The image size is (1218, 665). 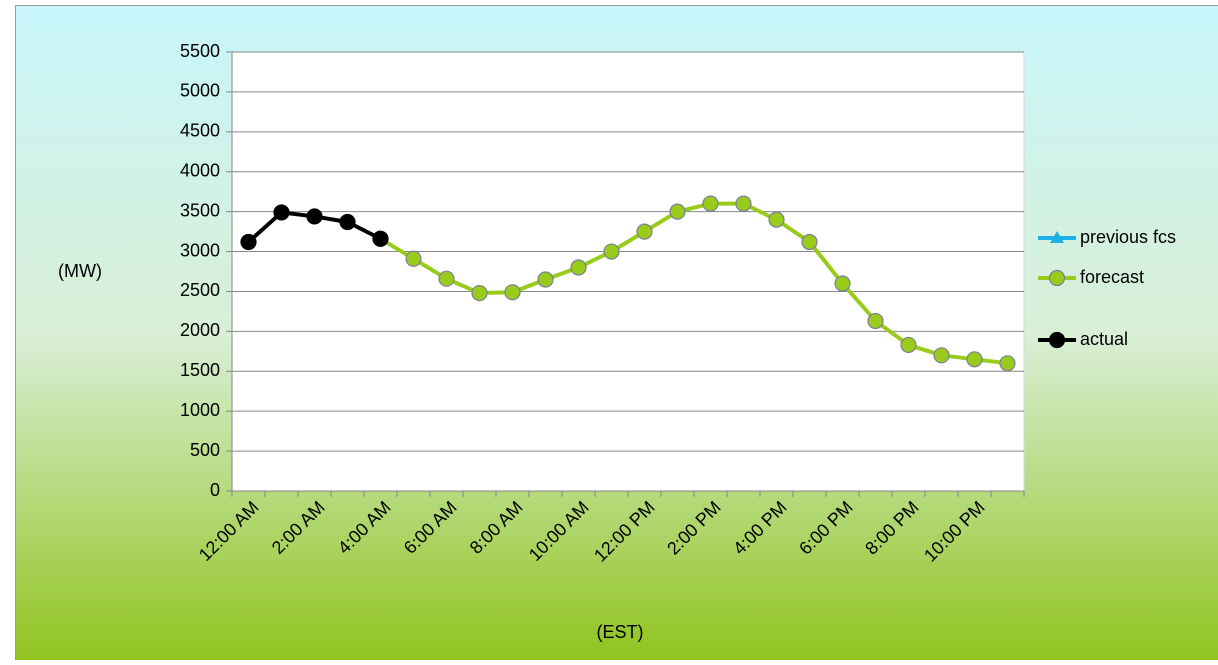 I want to click on y-tick-label: 2000, so click(x=200, y=330).